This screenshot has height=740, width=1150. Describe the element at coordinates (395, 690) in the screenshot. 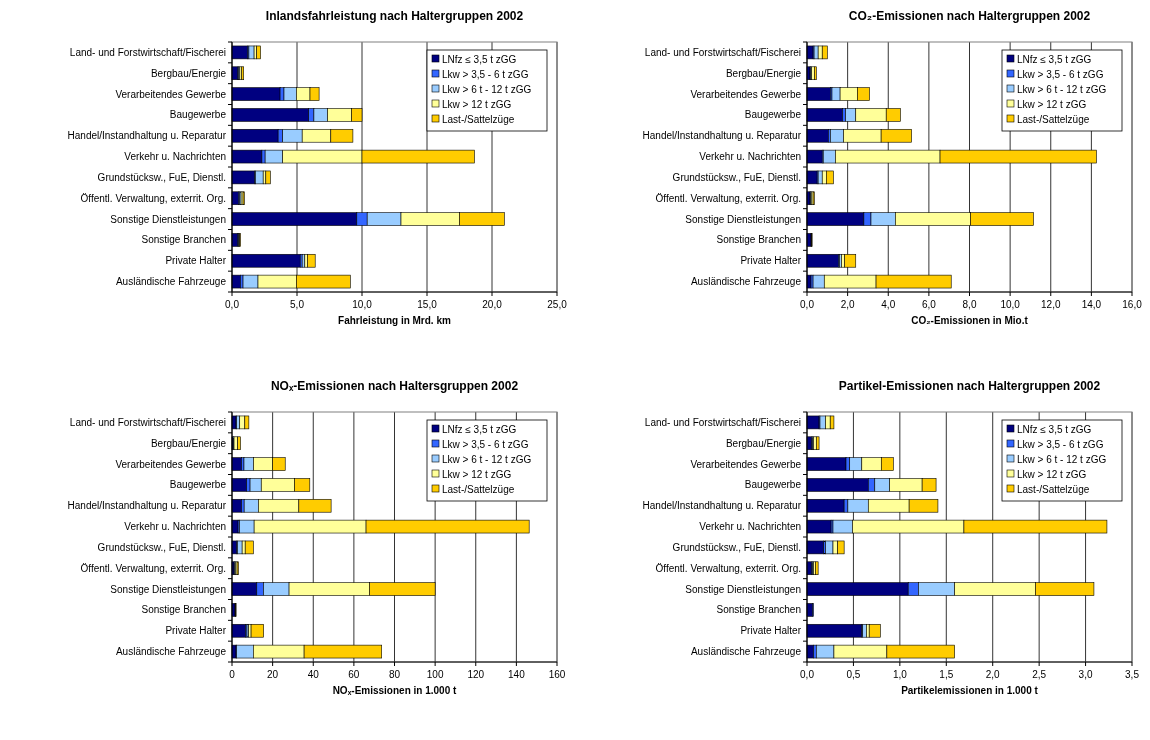

I see `x-axis-title: NOₓ-Emissionen in 1.000 t` at that location.